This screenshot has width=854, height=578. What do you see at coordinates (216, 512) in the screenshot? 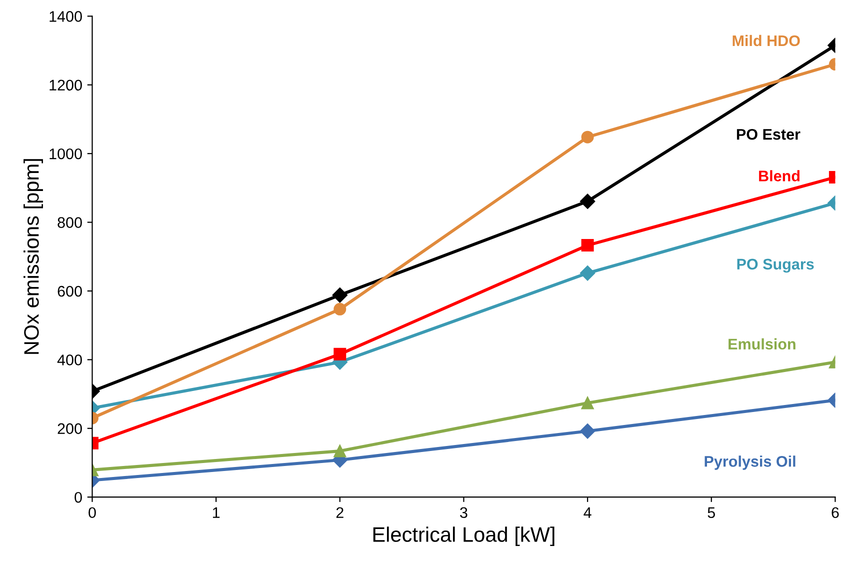
I see `x-tick-label: 1` at bounding box center [216, 512].